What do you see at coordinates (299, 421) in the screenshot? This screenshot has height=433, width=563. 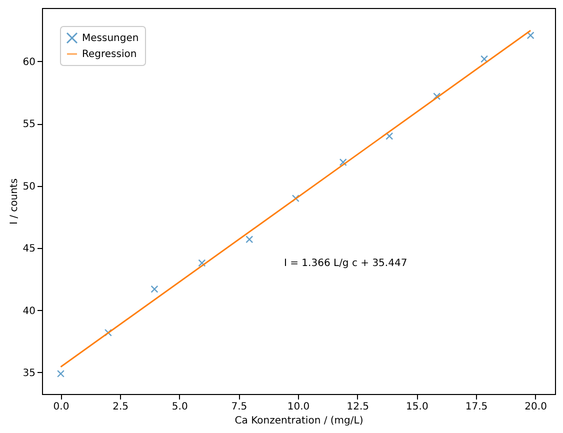 I see `x-axis-title: Ca Konzentration / (mg/L)` at bounding box center [299, 421].